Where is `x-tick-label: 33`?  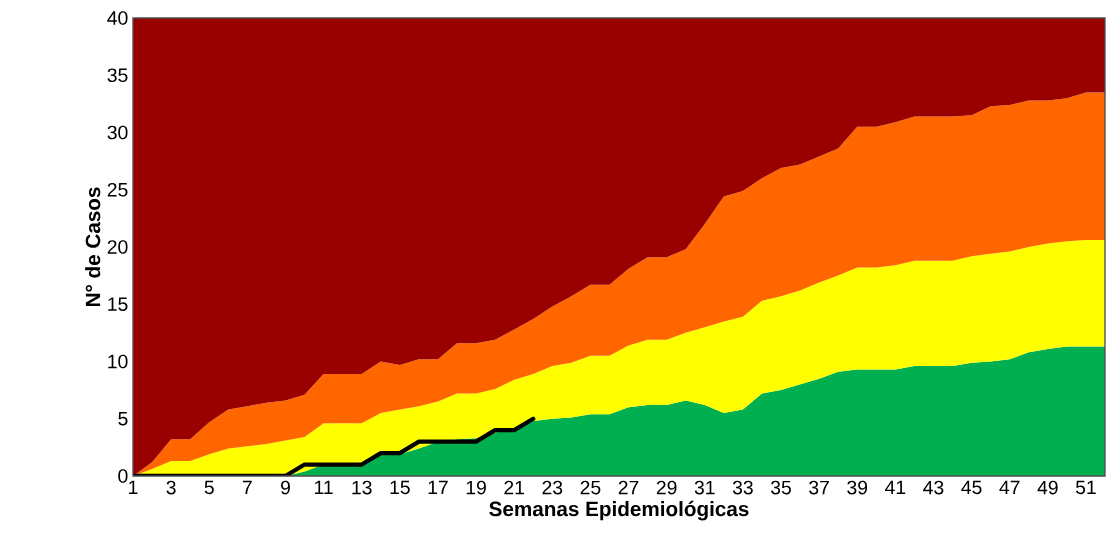 x-tick-label: 33 is located at coordinates (742, 487).